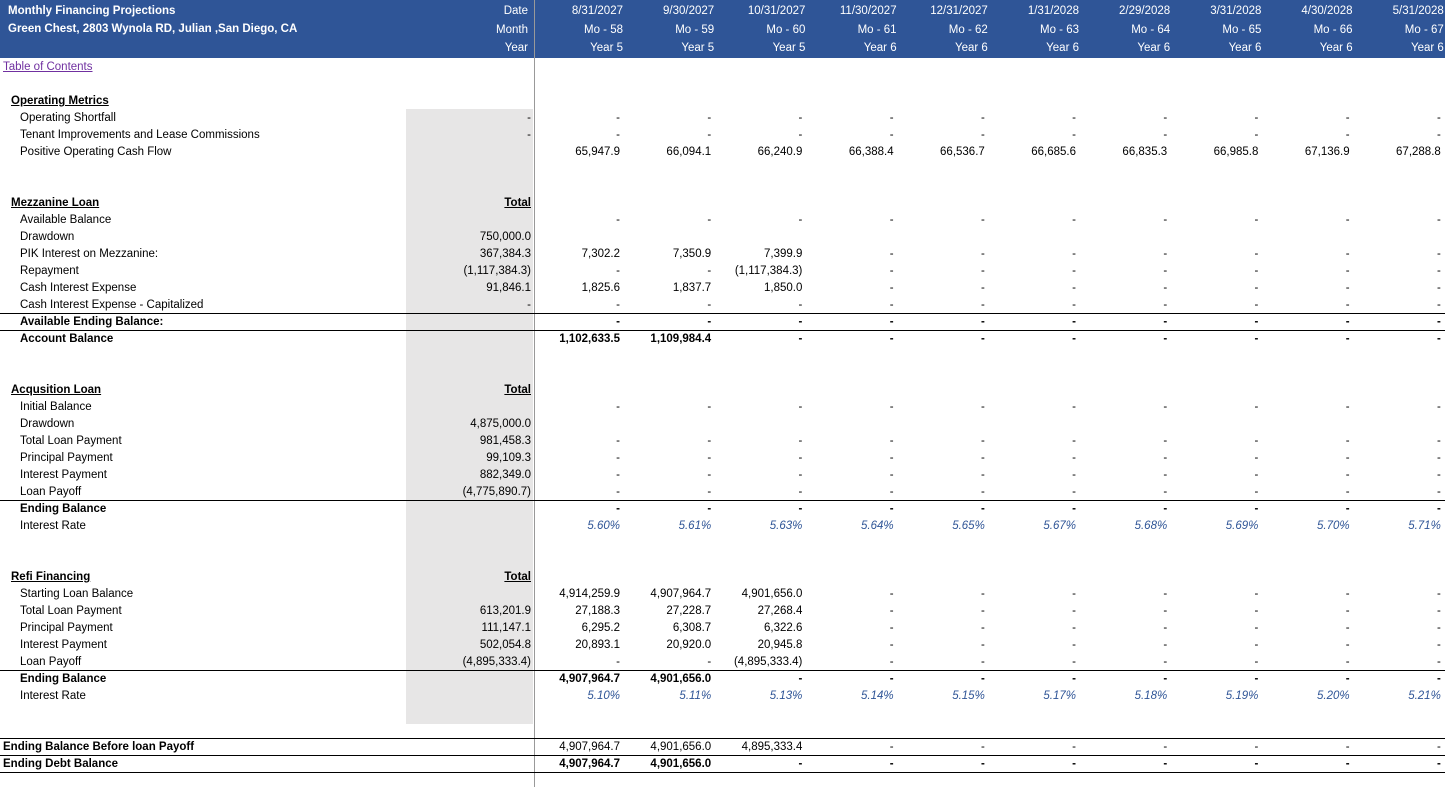  Describe the element at coordinates (63, 679) in the screenshot. I see `summary-label: Ending Balance` at that location.